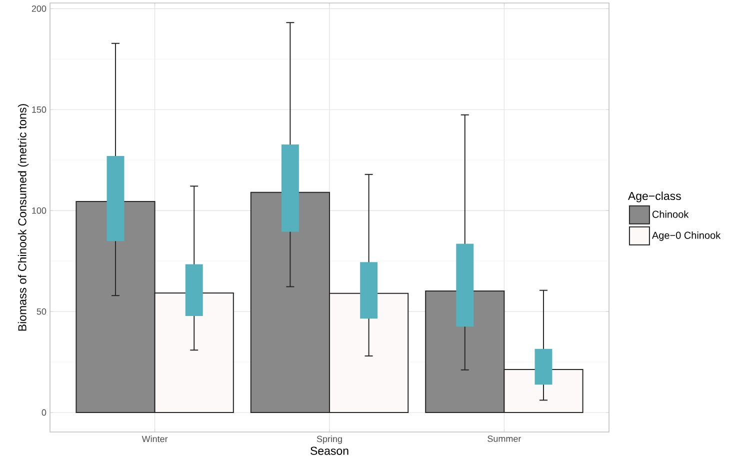 The height and width of the screenshot is (470, 755). I want to click on x-tick-label: Spring, so click(329, 440).